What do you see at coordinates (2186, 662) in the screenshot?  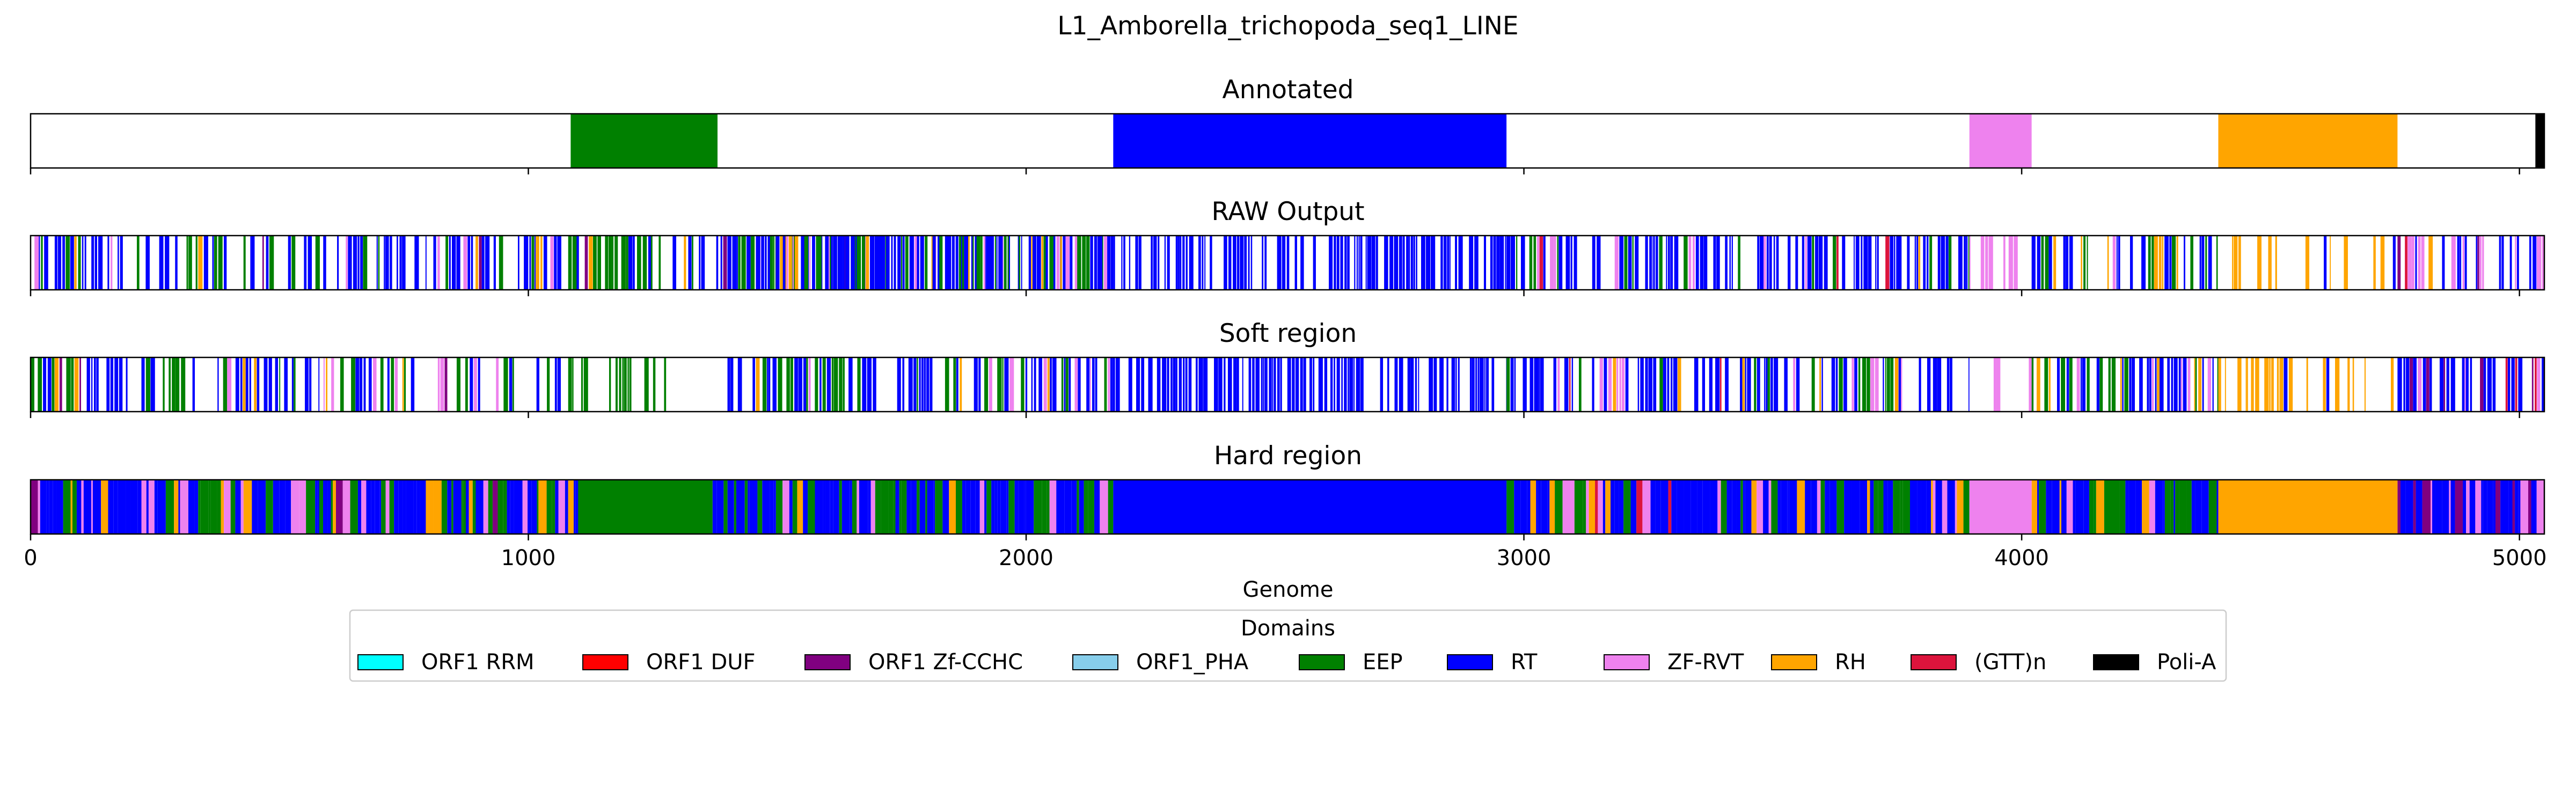 I see `legend-label: Poli-A` at bounding box center [2186, 662].